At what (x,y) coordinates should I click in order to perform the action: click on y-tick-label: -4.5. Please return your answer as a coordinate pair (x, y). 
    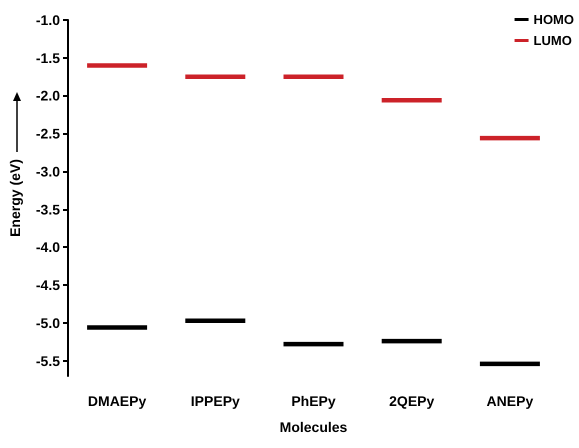
    Looking at the image, I should click on (48, 285).